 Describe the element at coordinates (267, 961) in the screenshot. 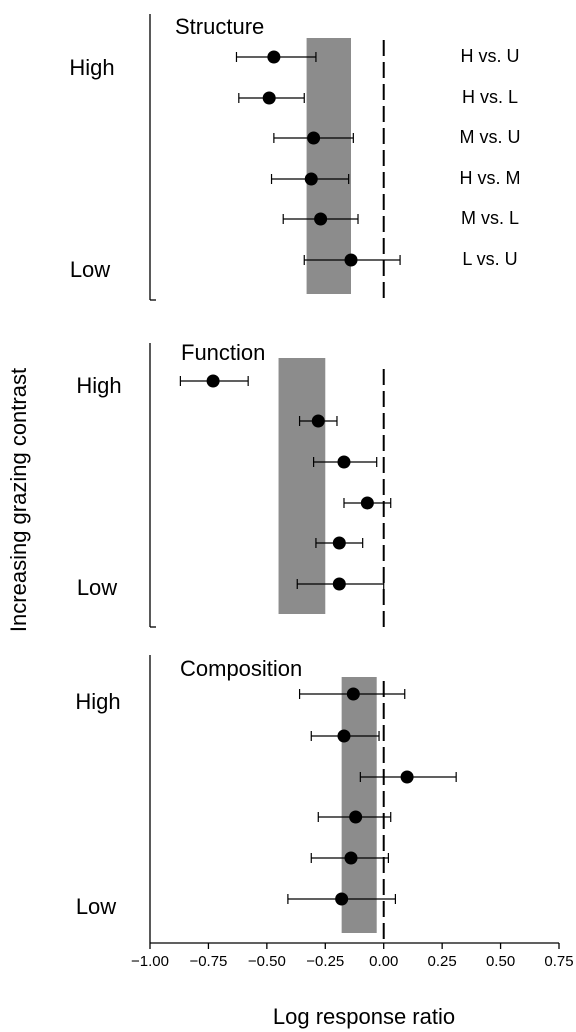

I see `x-tick-label: −0.50` at that location.